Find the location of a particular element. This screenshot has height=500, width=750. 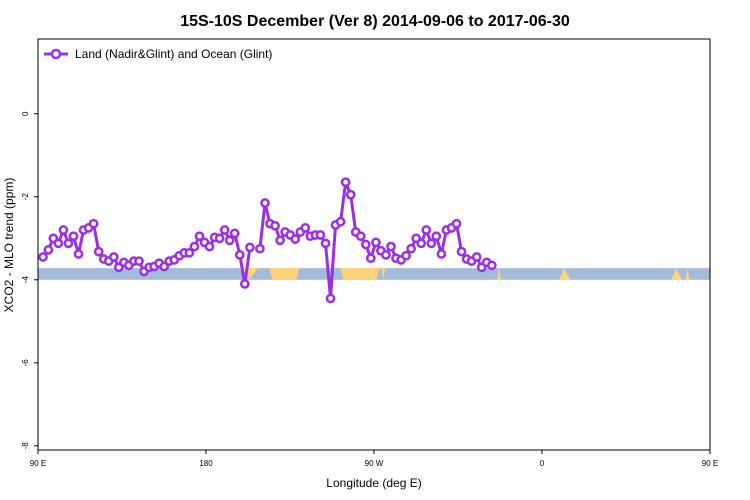

y-tick-label: -4 is located at coordinates (25, 280).